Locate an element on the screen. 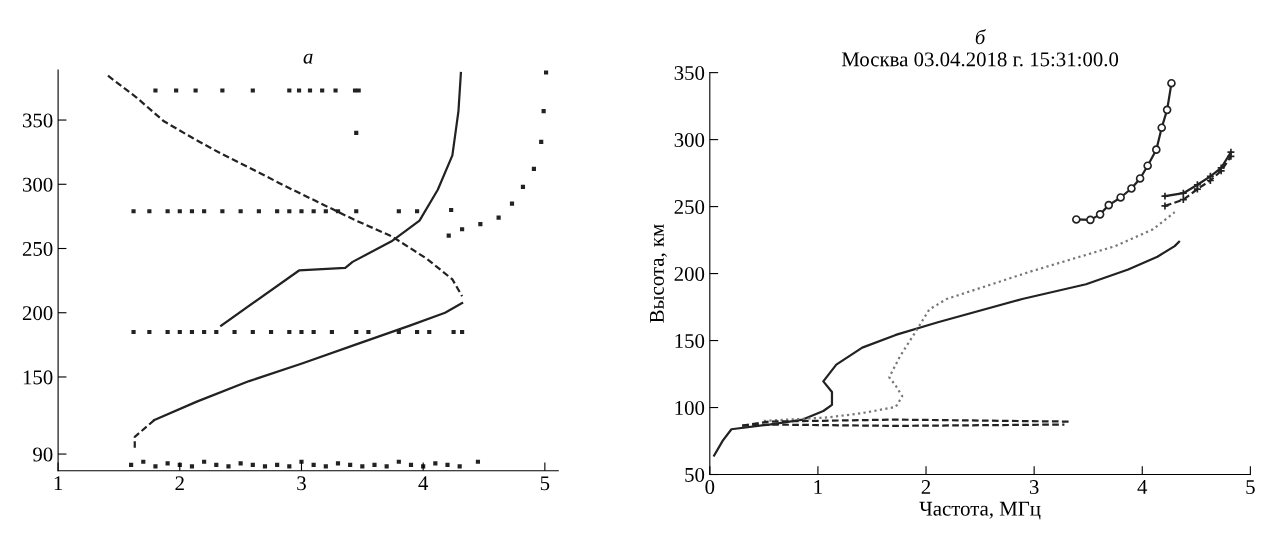 The image size is (1263, 538). chart-title: б is located at coordinates (980, 37).